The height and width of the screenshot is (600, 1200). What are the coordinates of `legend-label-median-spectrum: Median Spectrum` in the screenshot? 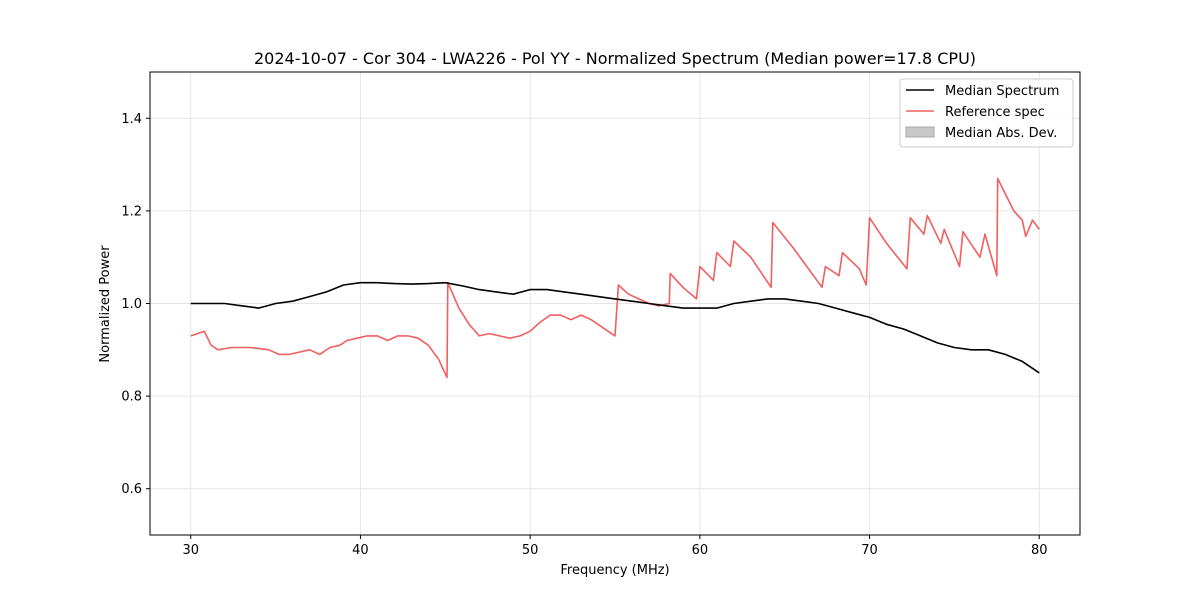 It's located at (1002, 91).